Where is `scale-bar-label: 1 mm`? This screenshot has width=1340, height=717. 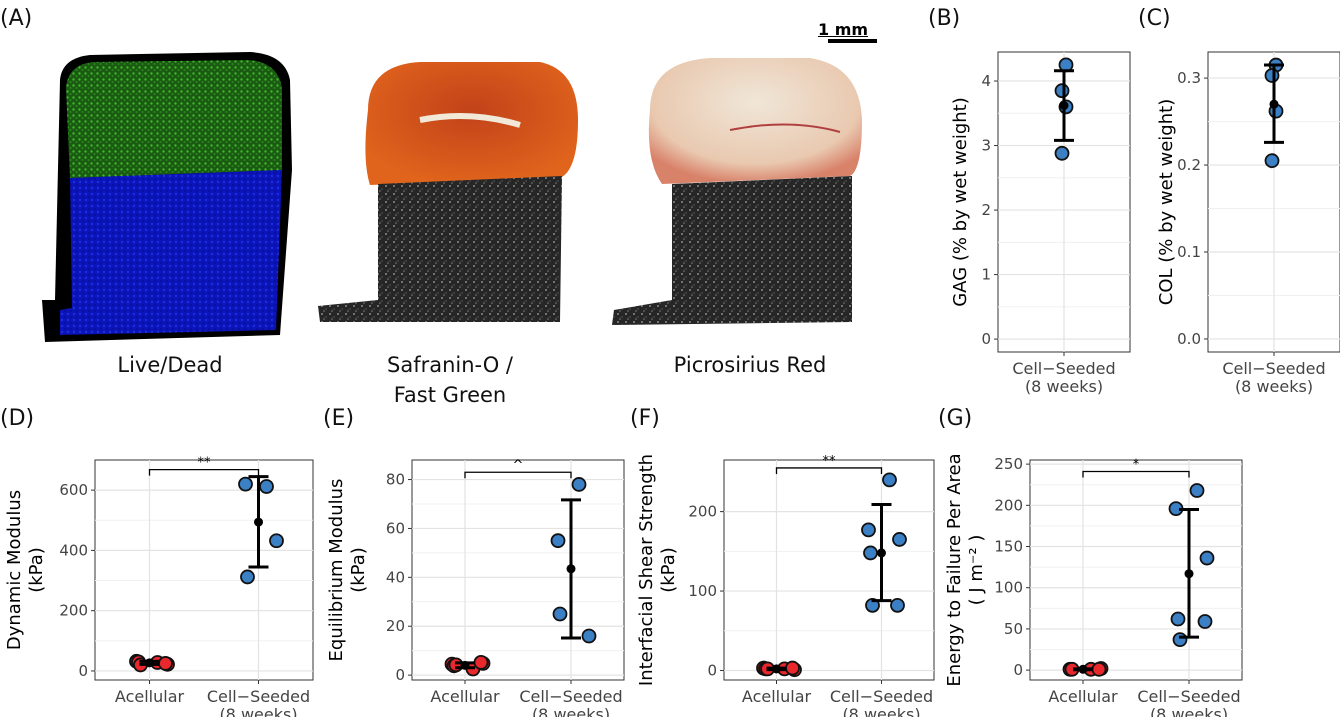
scale-bar-label: 1 mm is located at coordinates (843, 29).